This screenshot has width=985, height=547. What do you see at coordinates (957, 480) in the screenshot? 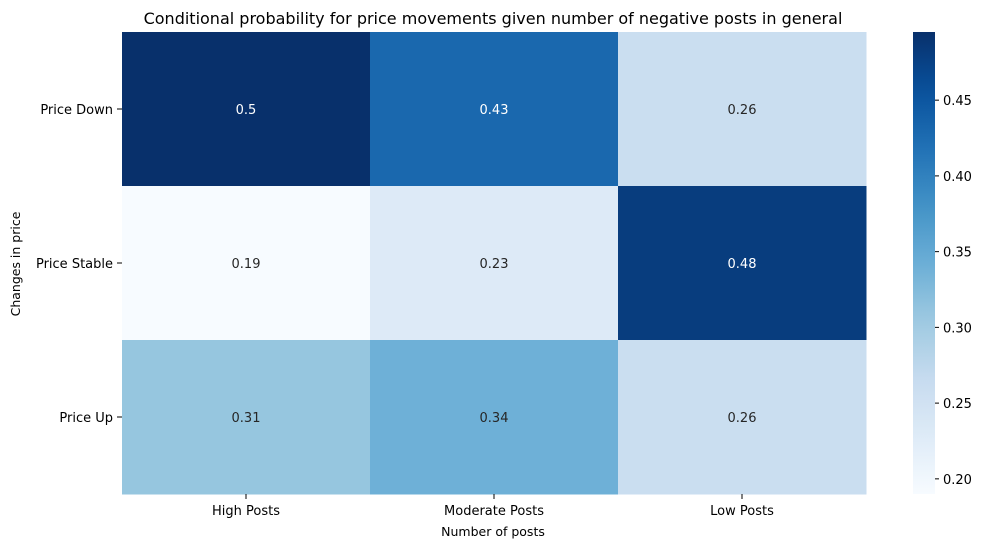
I see `colorbar-tick-label: 0.20` at bounding box center [957, 480].